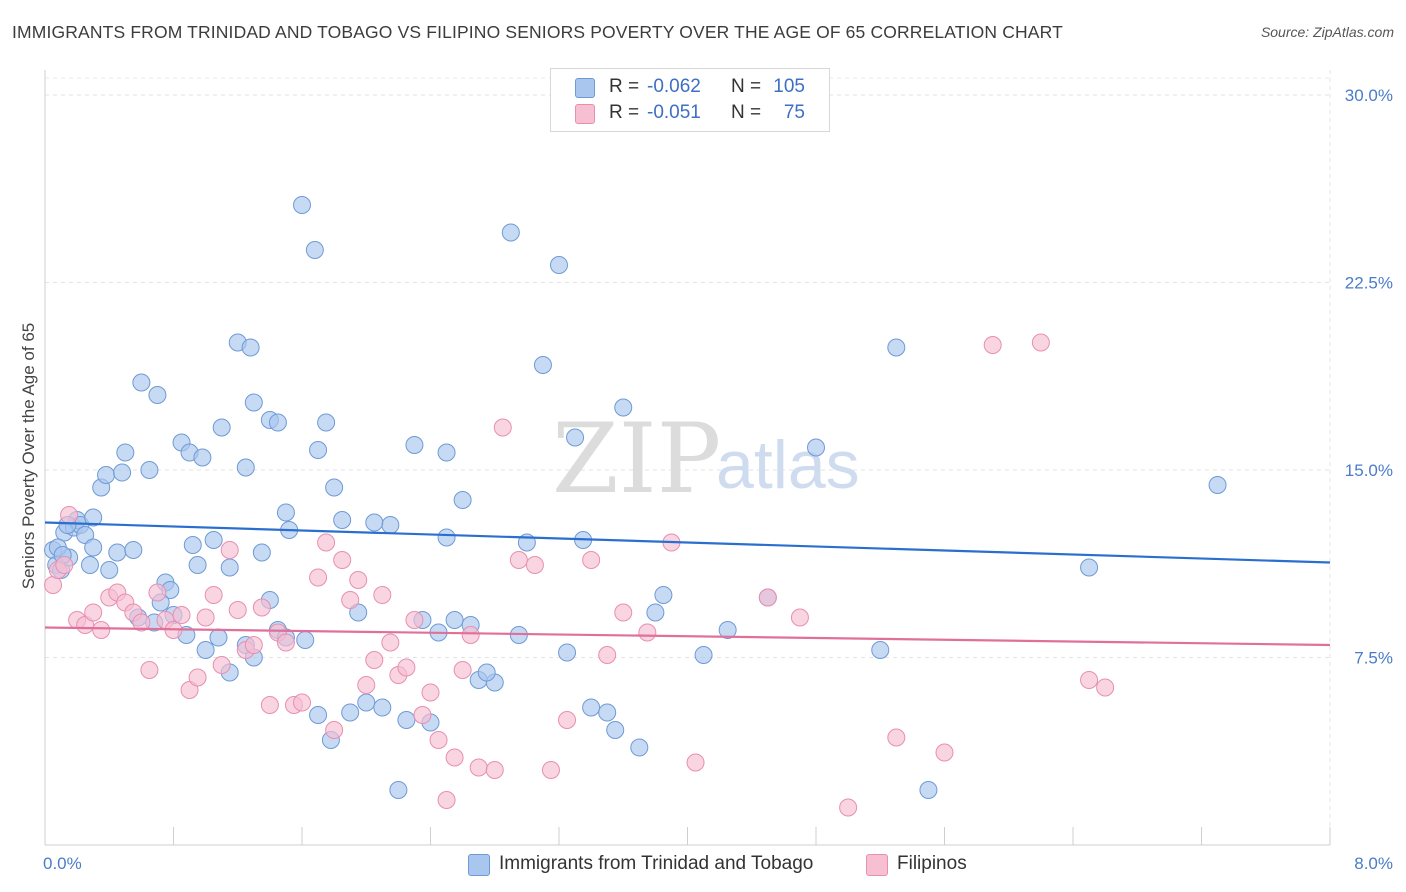  Describe the element at coordinates (877, 865) in the screenshot. I see `series-swatch-pink` at that location.